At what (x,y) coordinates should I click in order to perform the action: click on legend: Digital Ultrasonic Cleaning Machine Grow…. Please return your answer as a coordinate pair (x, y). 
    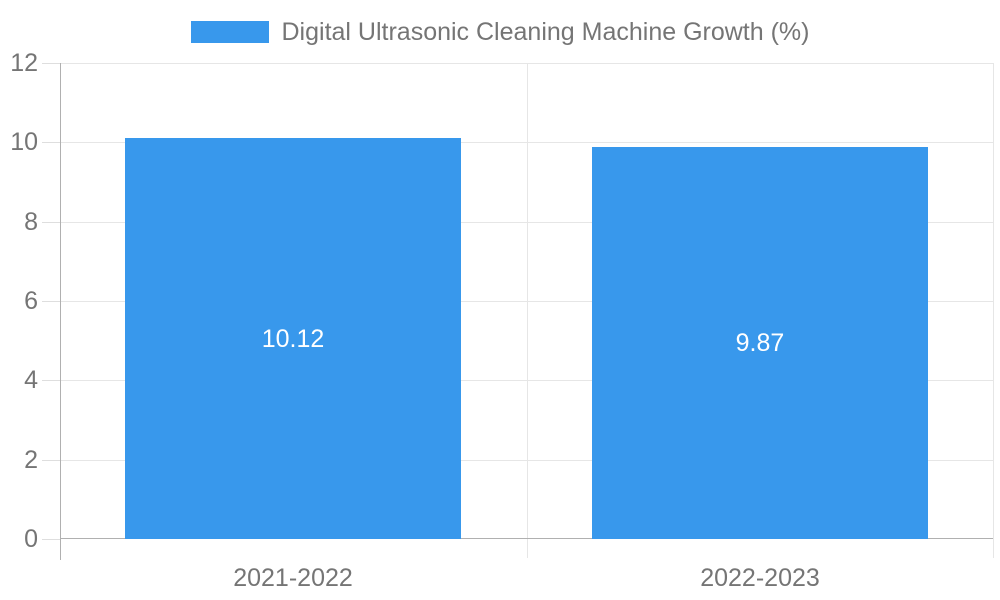
    Looking at the image, I should click on (500, 32).